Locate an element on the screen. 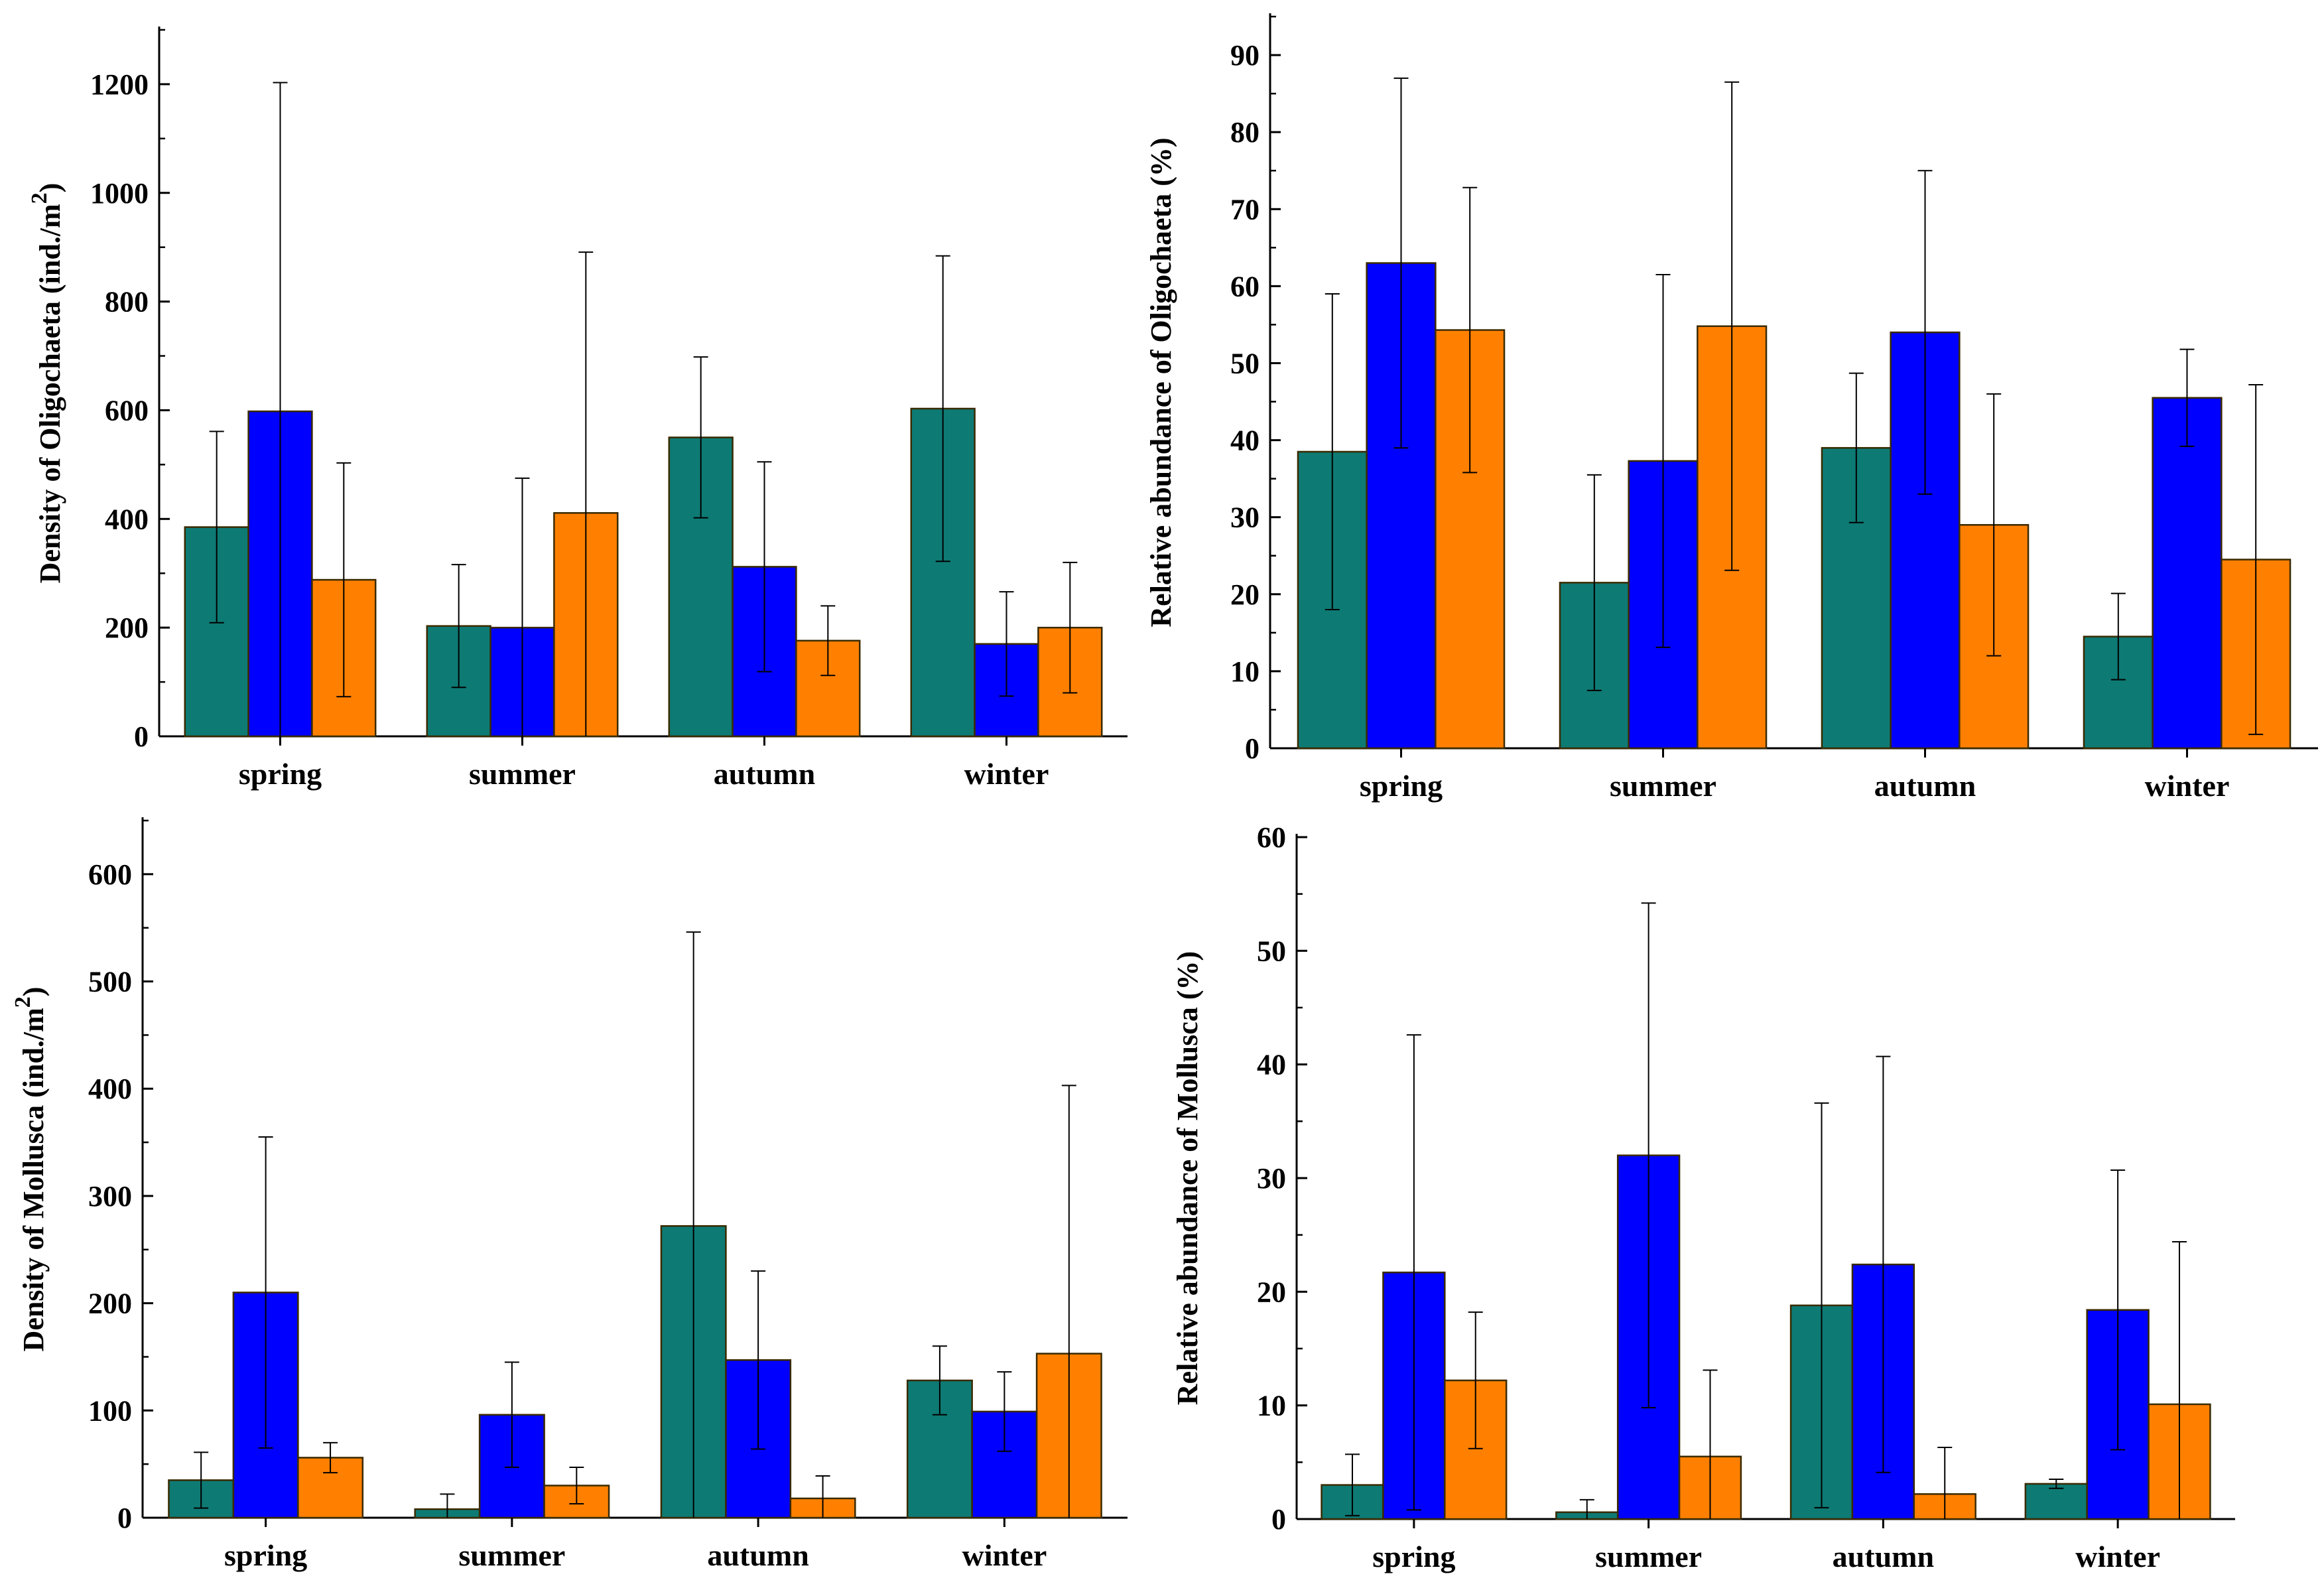 This screenshot has width=2324, height=1596. y-tick-label: 90 is located at coordinates (1244, 56).